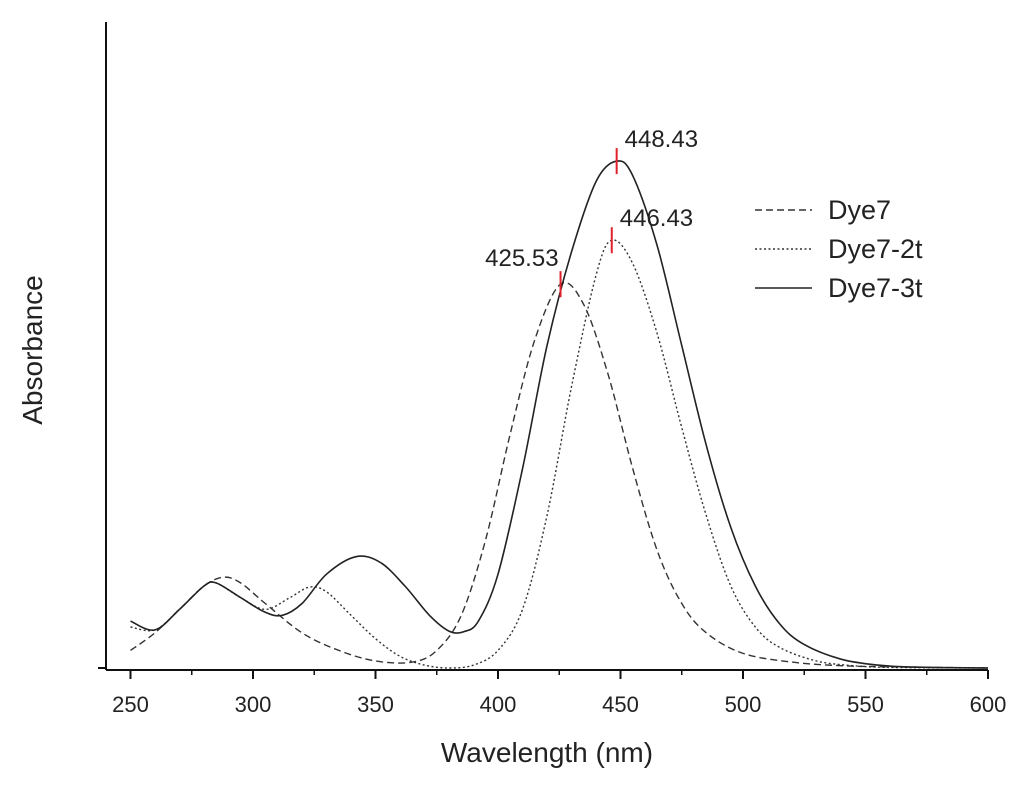 The height and width of the screenshot is (787, 1024). I want to click on x-tick-label: 300, so click(253, 704).